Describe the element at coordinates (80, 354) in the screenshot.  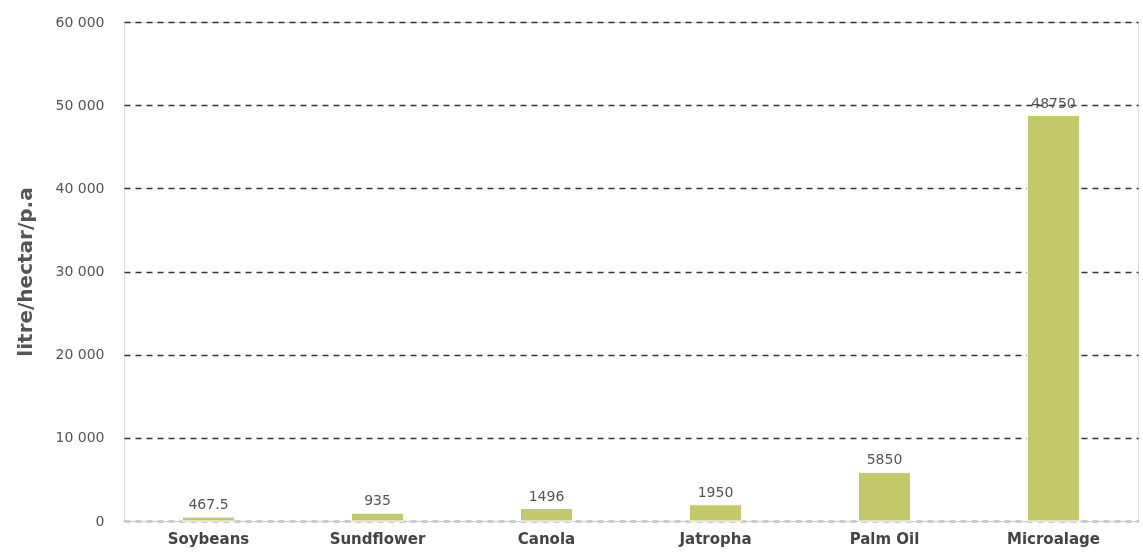
I see `y-tick-label: 20 000` at that location.